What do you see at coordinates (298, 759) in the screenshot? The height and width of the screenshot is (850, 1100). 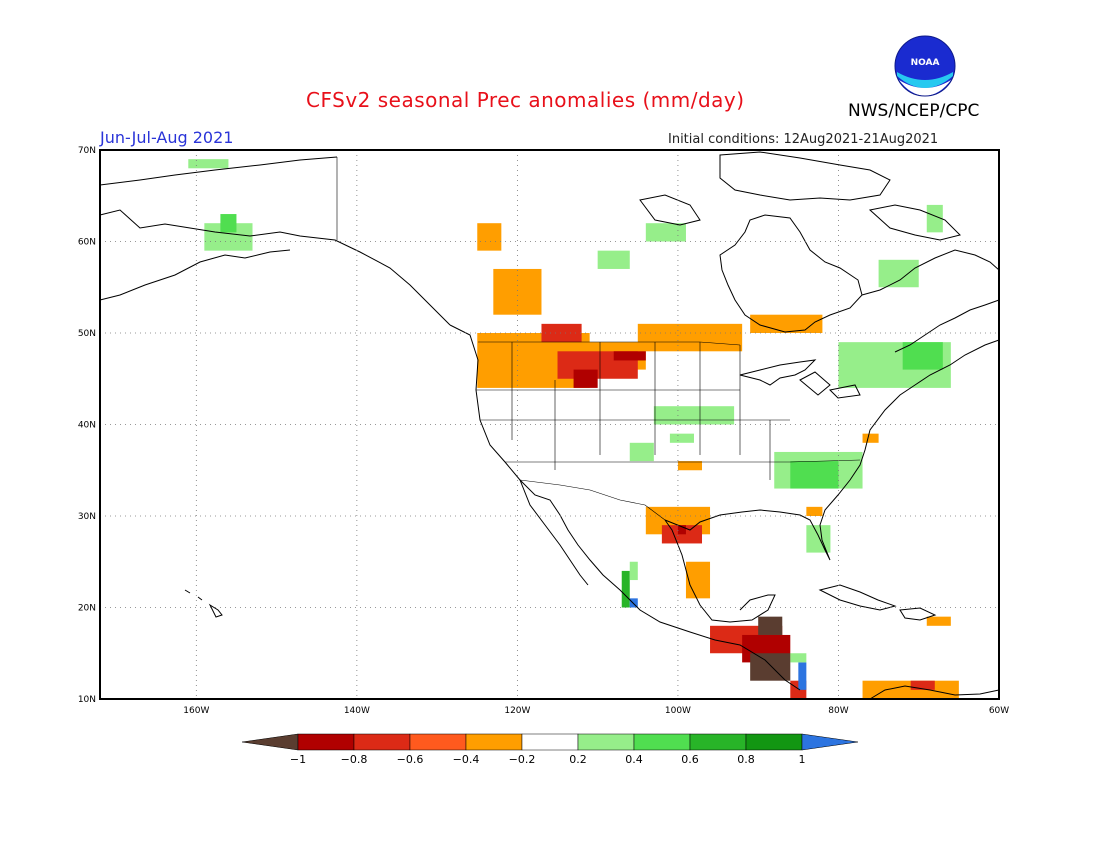 I see `colorbar-tick-label: −1` at bounding box center [298, 759].